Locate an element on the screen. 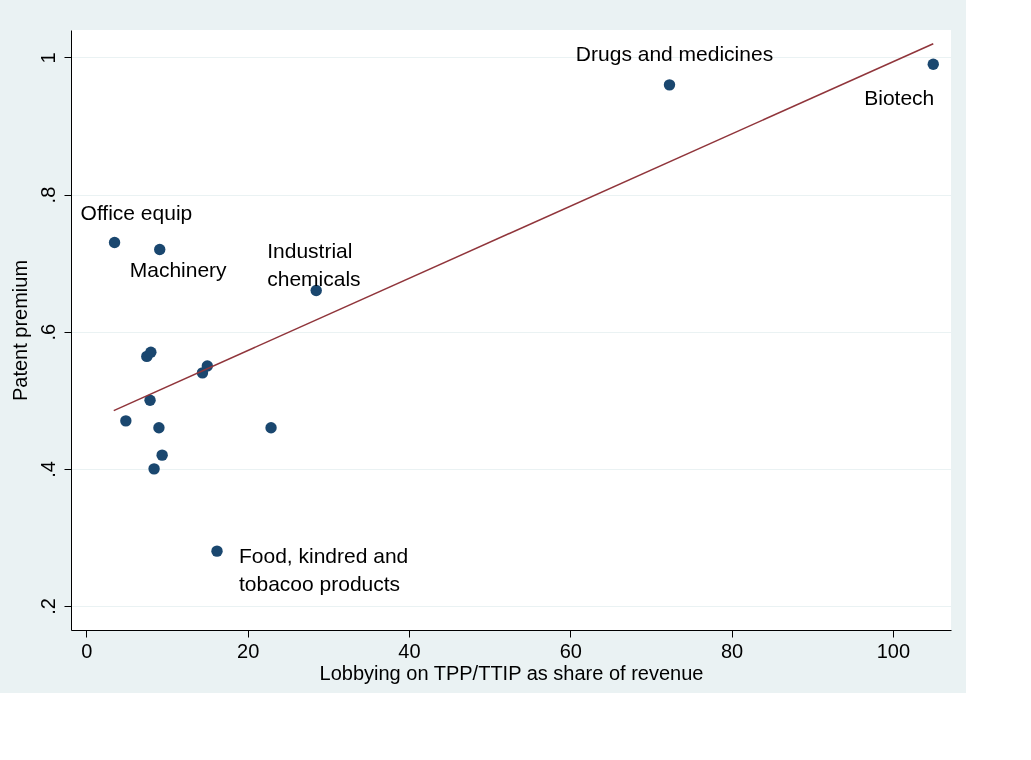 The width and height of the screenshot is (1031, 760). x-tick-label: 0 is located at coordinates (87, 650).